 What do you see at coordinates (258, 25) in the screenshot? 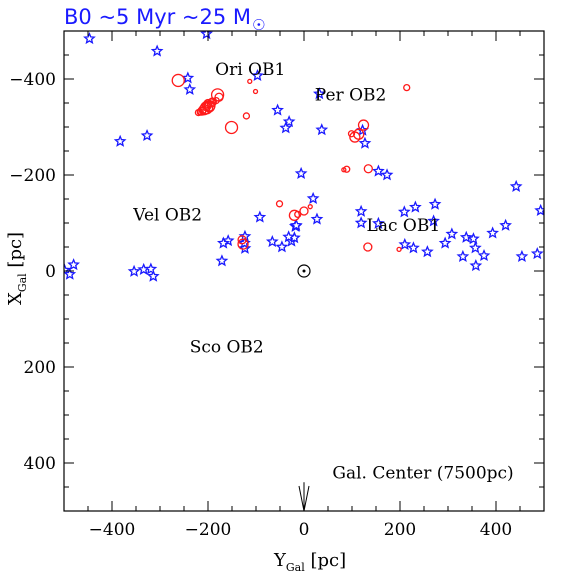
I see `chart-title-sun-symbol: ☉` at bounding box center [258, 25].